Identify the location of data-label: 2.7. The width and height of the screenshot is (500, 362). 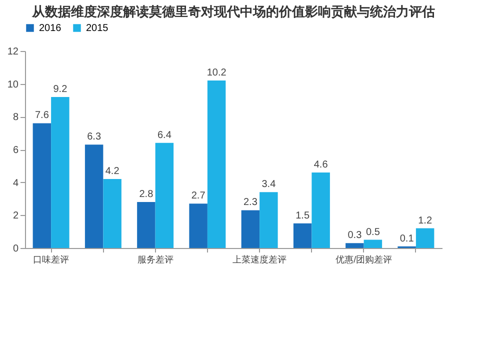
(198, 196).